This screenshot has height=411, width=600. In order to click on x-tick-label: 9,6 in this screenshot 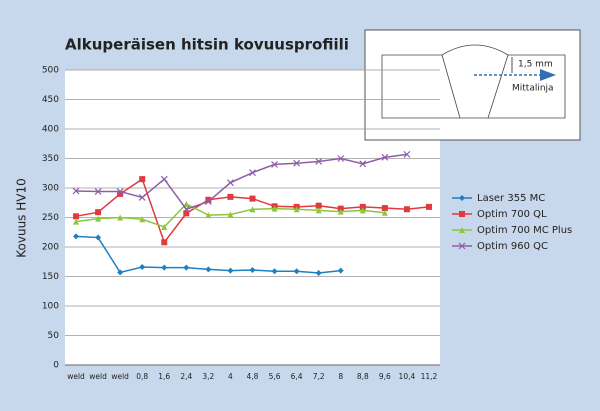, I will do `click(385, 376)`.